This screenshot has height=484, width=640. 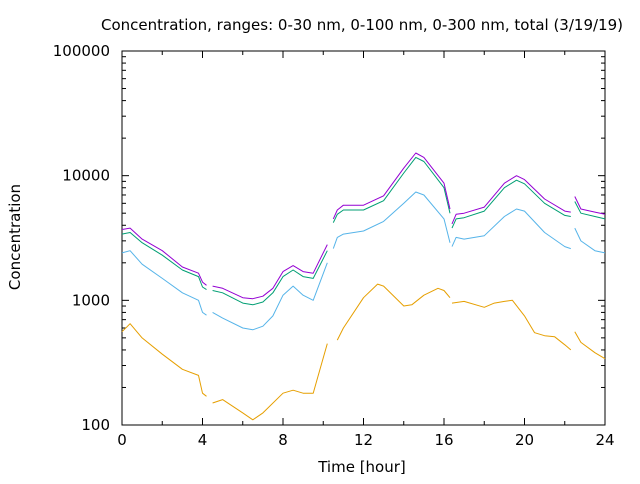 What do you see at coordinates (604, 440) in the screenshot?
I see `x-tick-label: 24` at bounding box center [604, 440].